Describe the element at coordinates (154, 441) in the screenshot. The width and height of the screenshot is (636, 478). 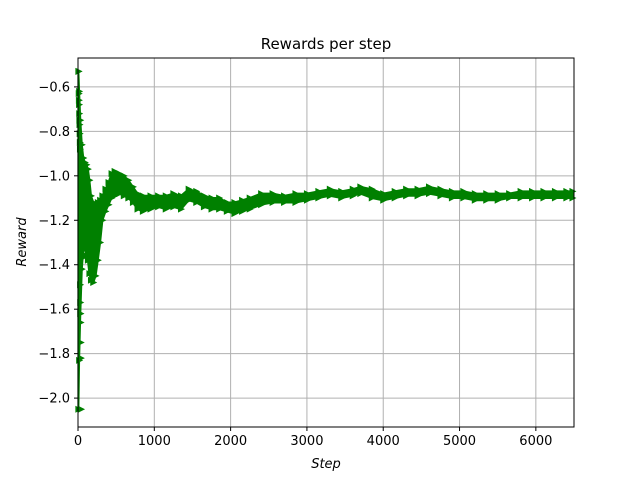
I see `x-tick-label: 1000` at that location.